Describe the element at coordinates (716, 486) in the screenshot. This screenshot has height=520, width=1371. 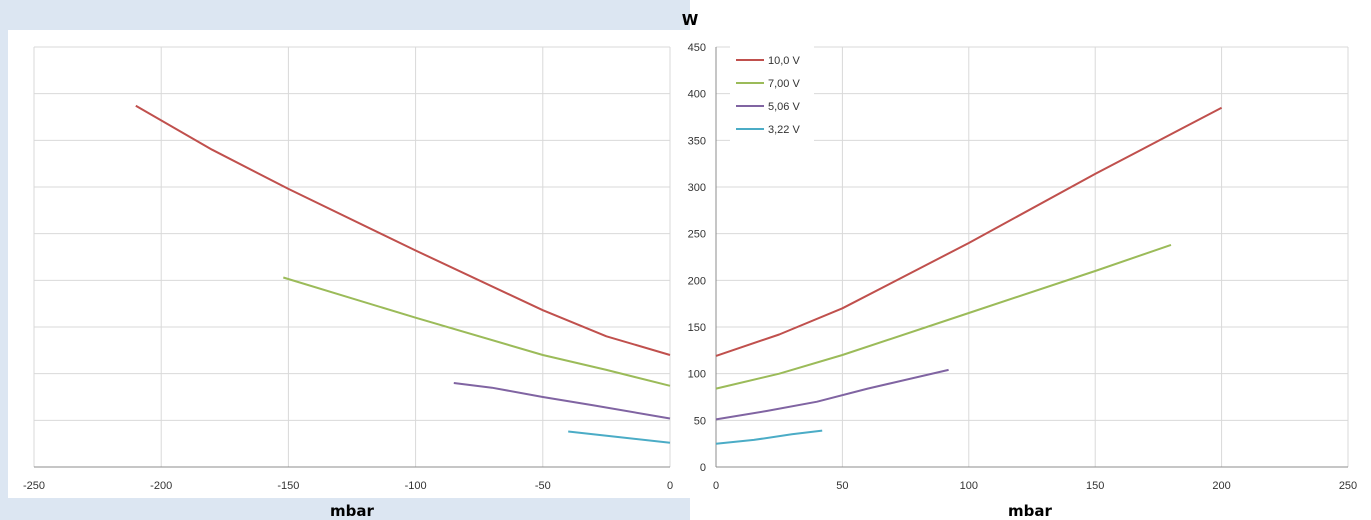
I see `x-tick-label-right: 0` at that location.